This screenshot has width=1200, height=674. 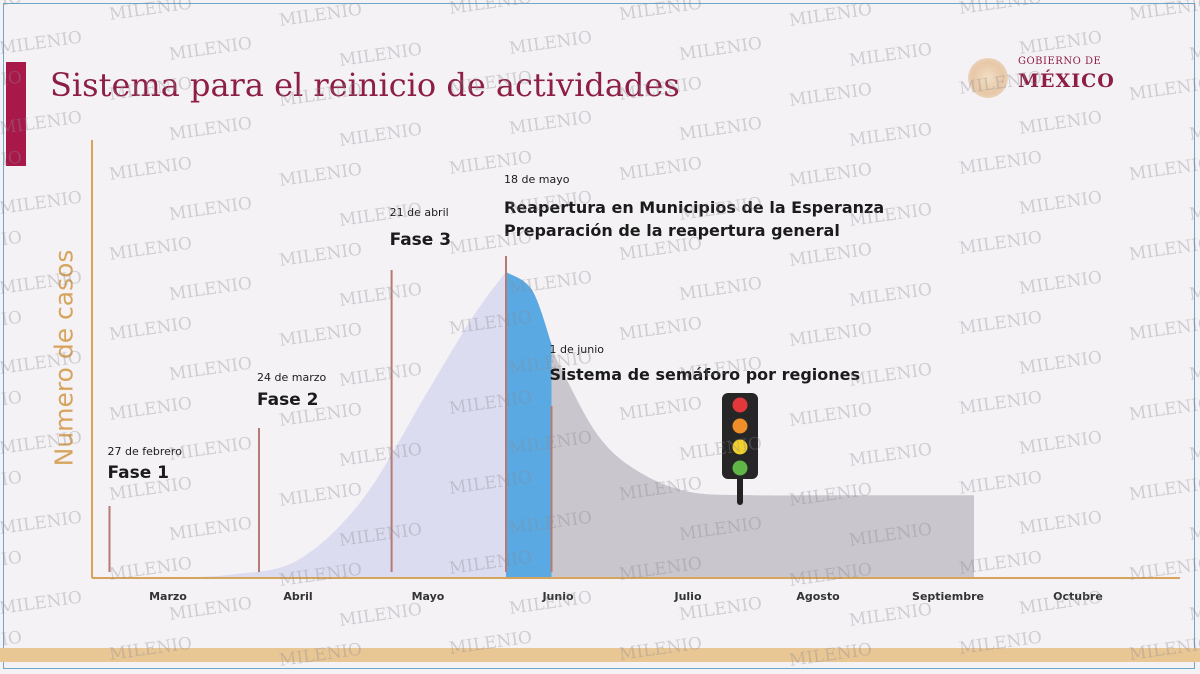 I want to click on logo-line-1: GOBIERNO DE, so click(x=1060, y=61).